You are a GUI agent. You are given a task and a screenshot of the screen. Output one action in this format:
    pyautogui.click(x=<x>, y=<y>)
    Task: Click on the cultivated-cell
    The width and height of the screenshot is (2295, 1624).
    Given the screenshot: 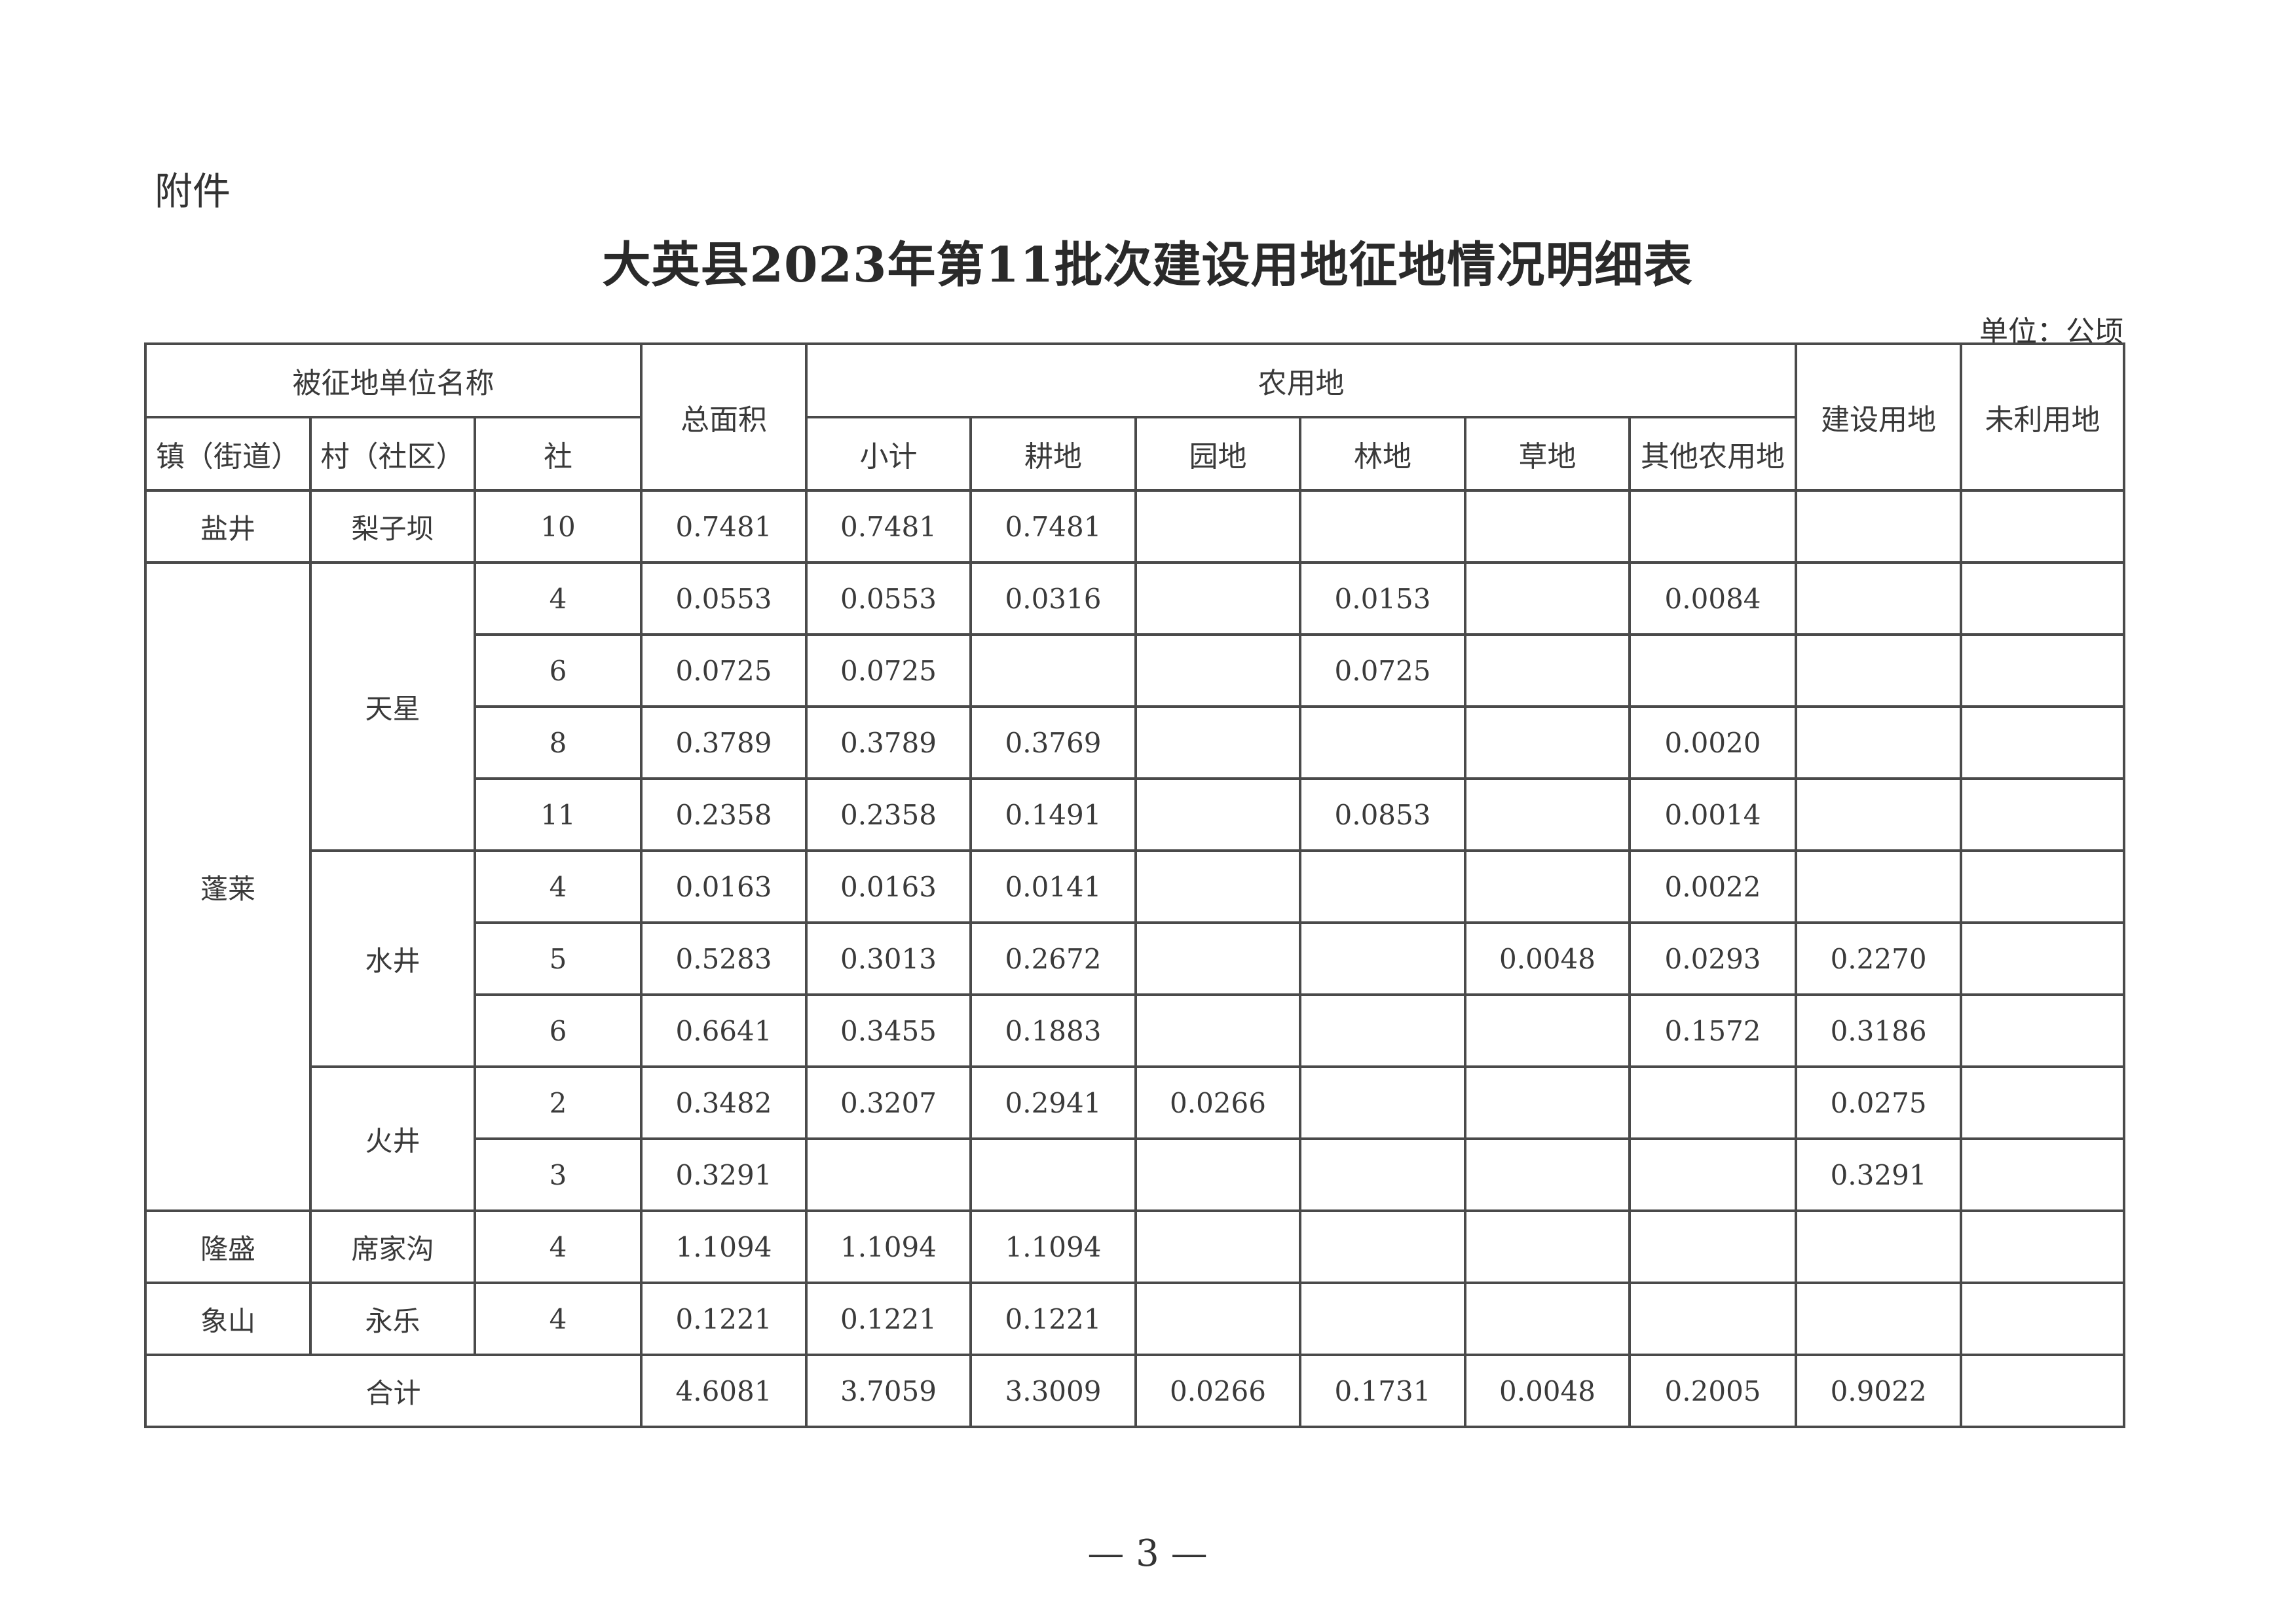 What is the action you would take?
    pyautogui.click(x=1053, y=670)
    